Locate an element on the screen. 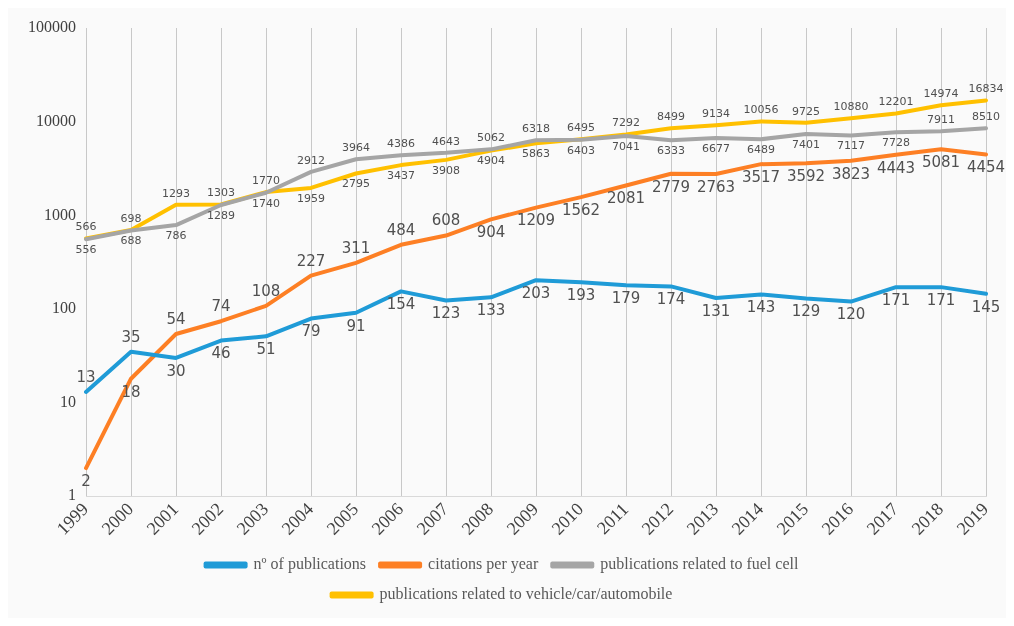  data-label: 3437 is located at coordinates (401, 175).